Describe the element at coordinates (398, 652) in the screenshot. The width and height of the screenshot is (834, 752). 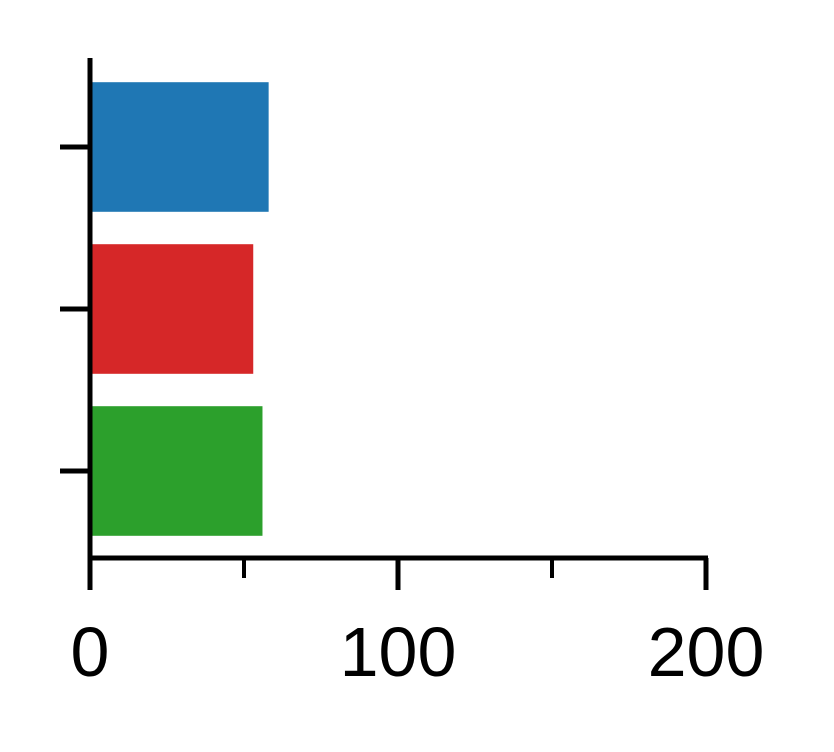
I see `x-tick-label-100: 100` at that location.